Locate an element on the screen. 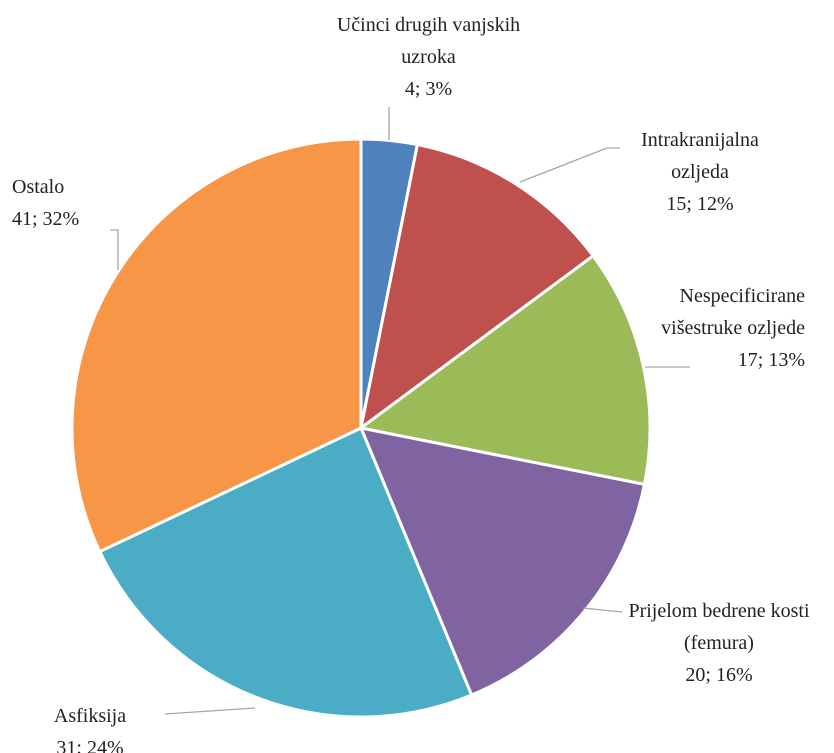  value-label: 15; 12% is located at coordinates (700, 204).